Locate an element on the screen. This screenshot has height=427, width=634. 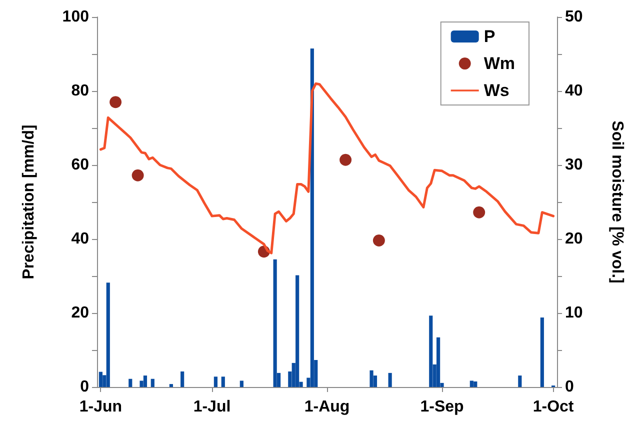
legend-label: P is located at coordinates (490, 36).